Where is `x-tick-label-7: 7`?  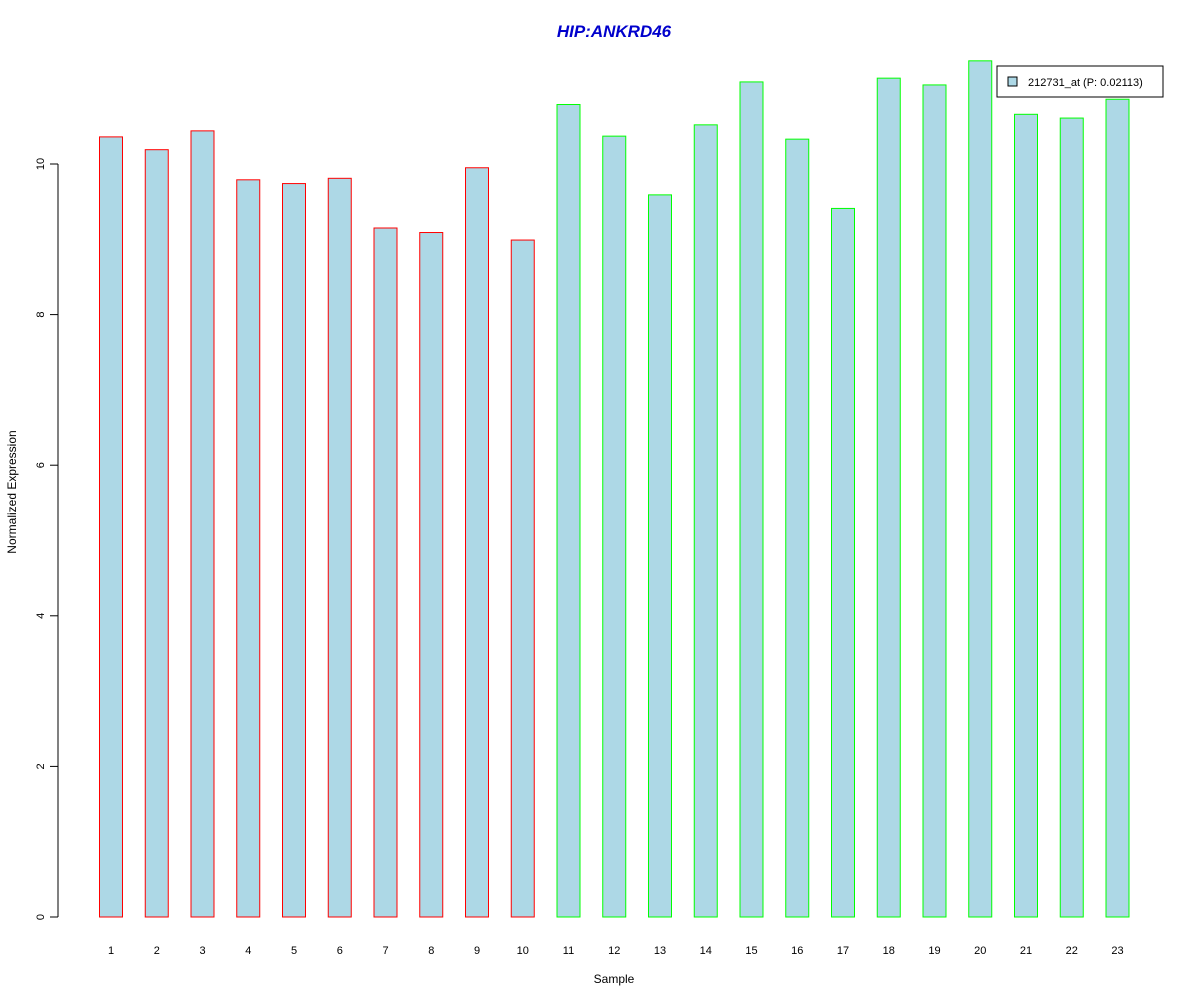
x-tick-label-7: 7 is located at coordinates (385, 951).